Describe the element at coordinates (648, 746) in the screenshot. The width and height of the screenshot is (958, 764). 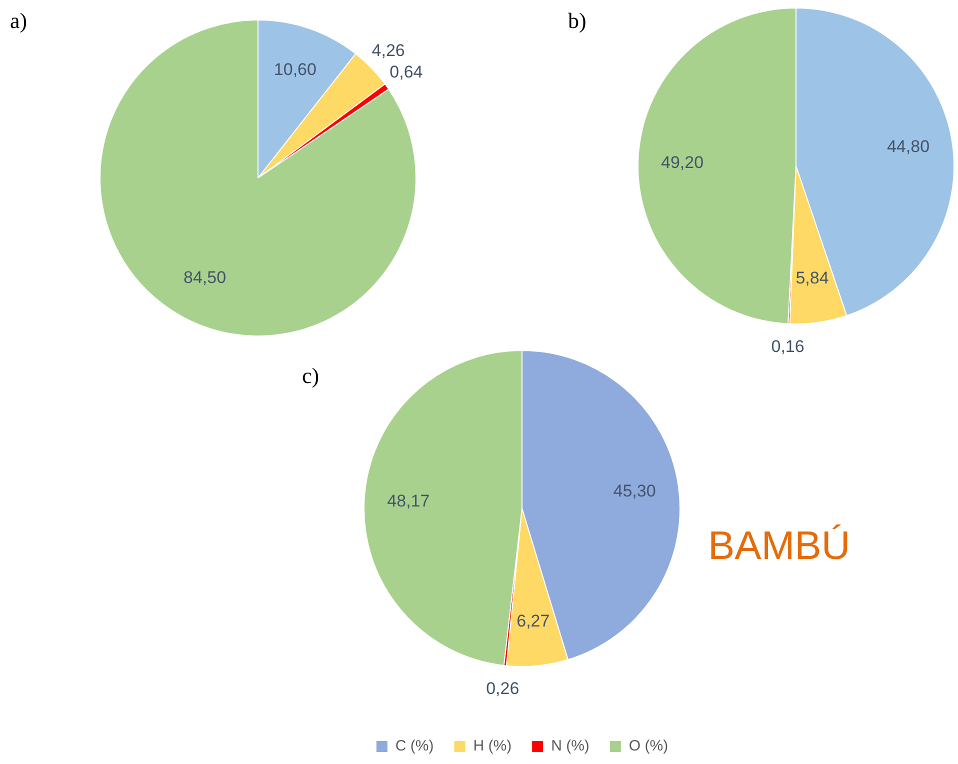
I see `legend-label: O (%)` at that location.